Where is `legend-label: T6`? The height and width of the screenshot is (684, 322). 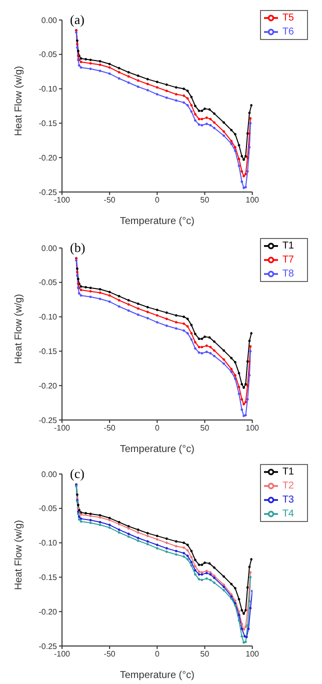
legend-label: T6 is located at coordinates (288, 32).